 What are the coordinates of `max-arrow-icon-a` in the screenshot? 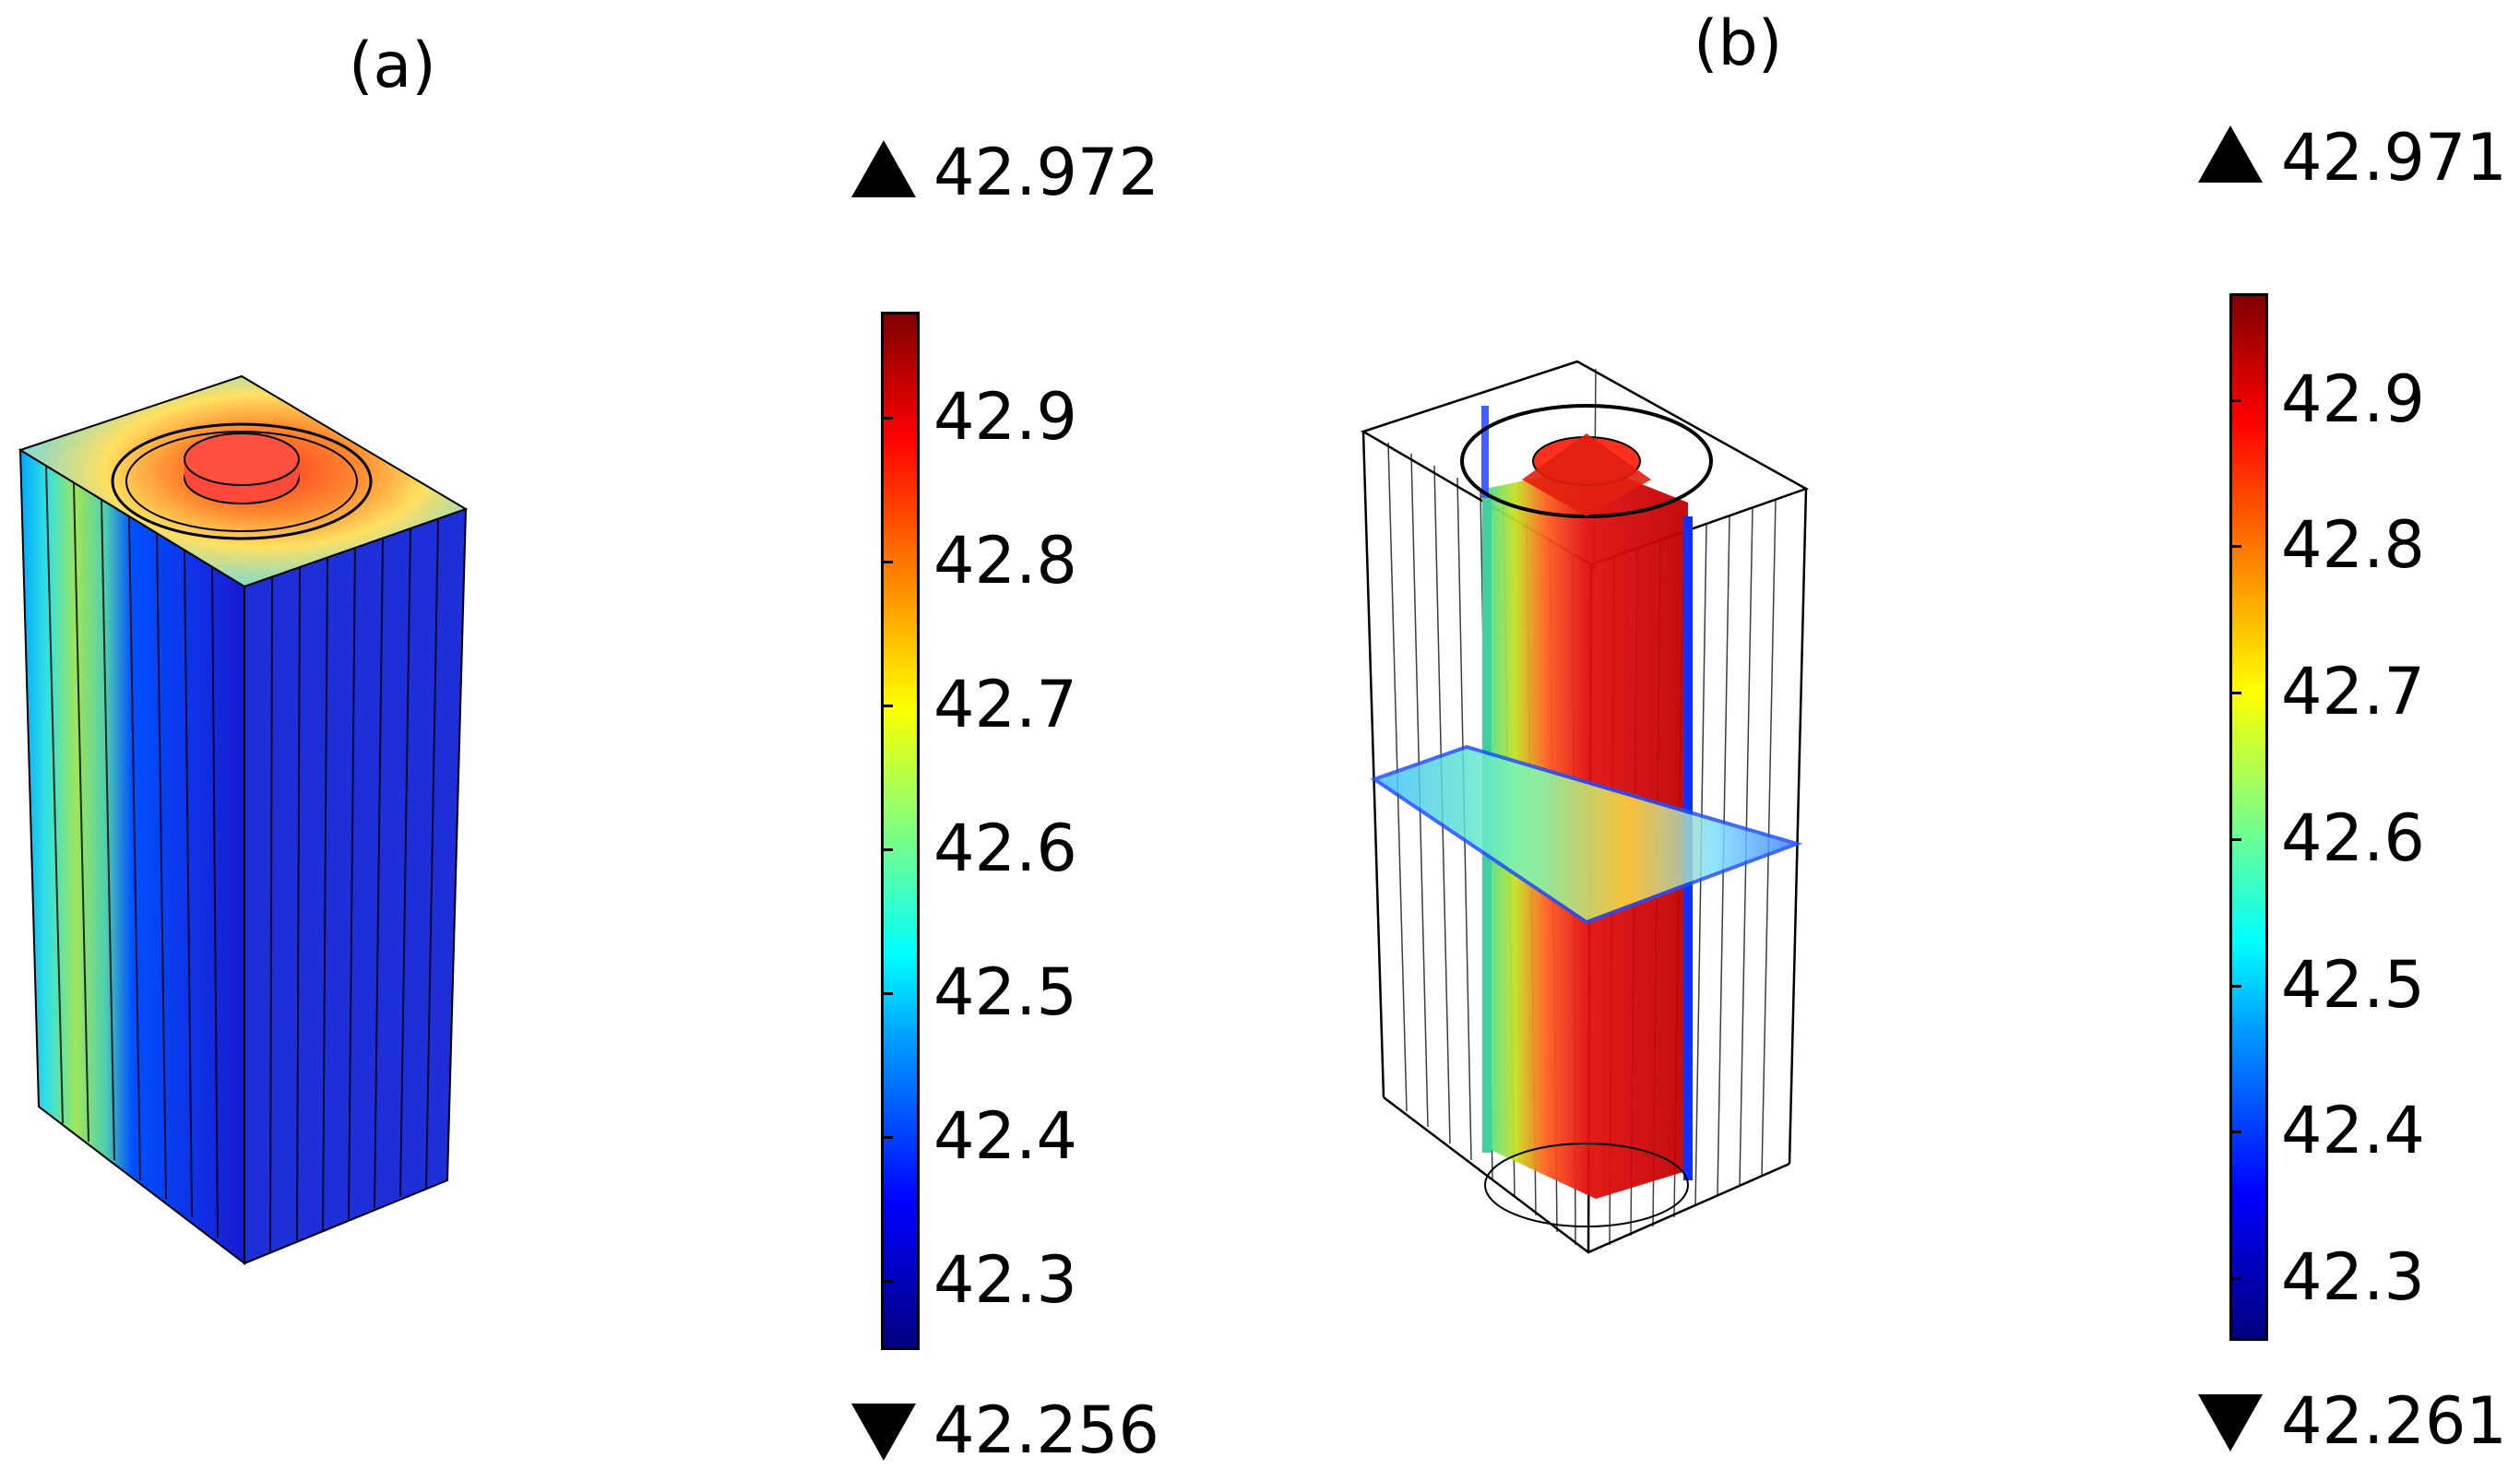 It's located at (883, 168).